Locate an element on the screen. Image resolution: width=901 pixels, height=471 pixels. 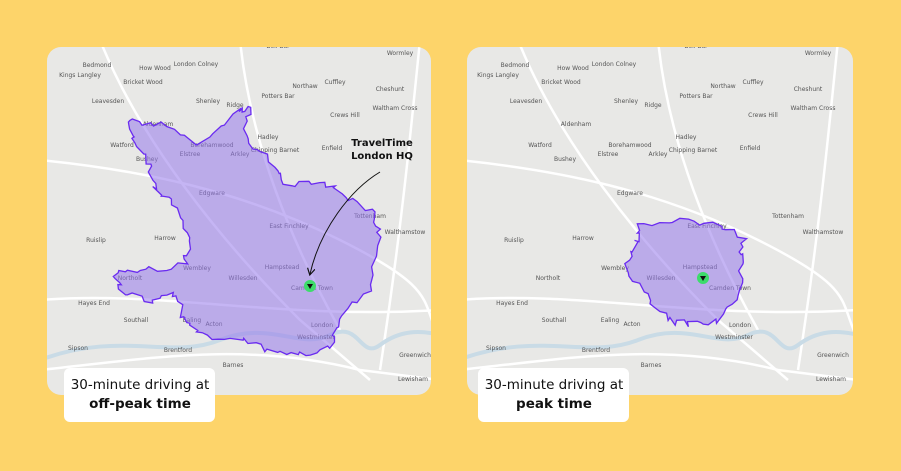
annotation-arrow is located at coordinates (345, 222).